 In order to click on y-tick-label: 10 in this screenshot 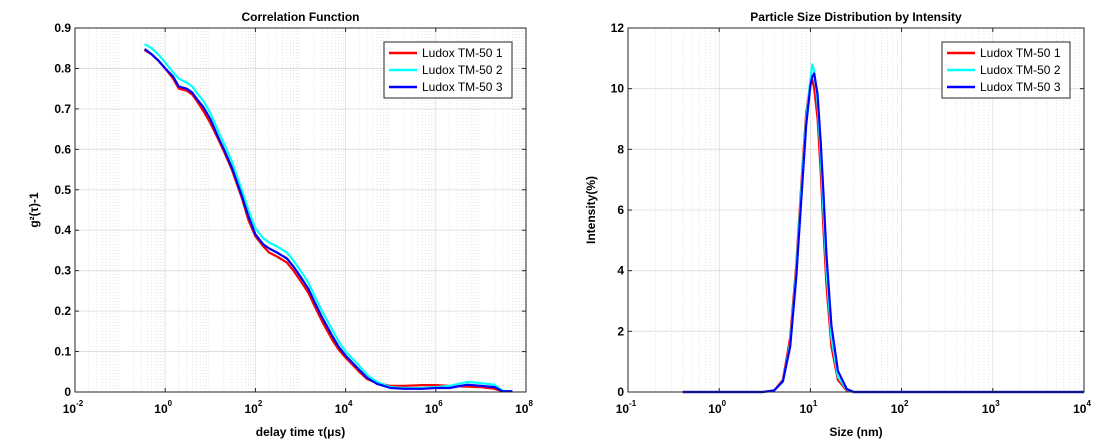, I will do `click(618, 89)`.